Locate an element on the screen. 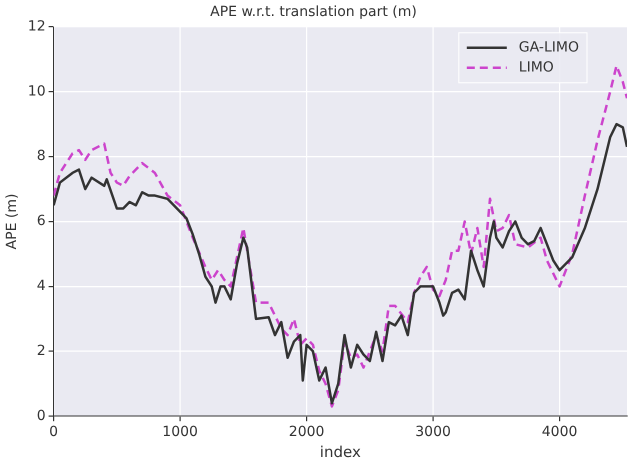 This screenshot has height=462, width=632. x-axis-title: index is located at coordinates (340, 451).